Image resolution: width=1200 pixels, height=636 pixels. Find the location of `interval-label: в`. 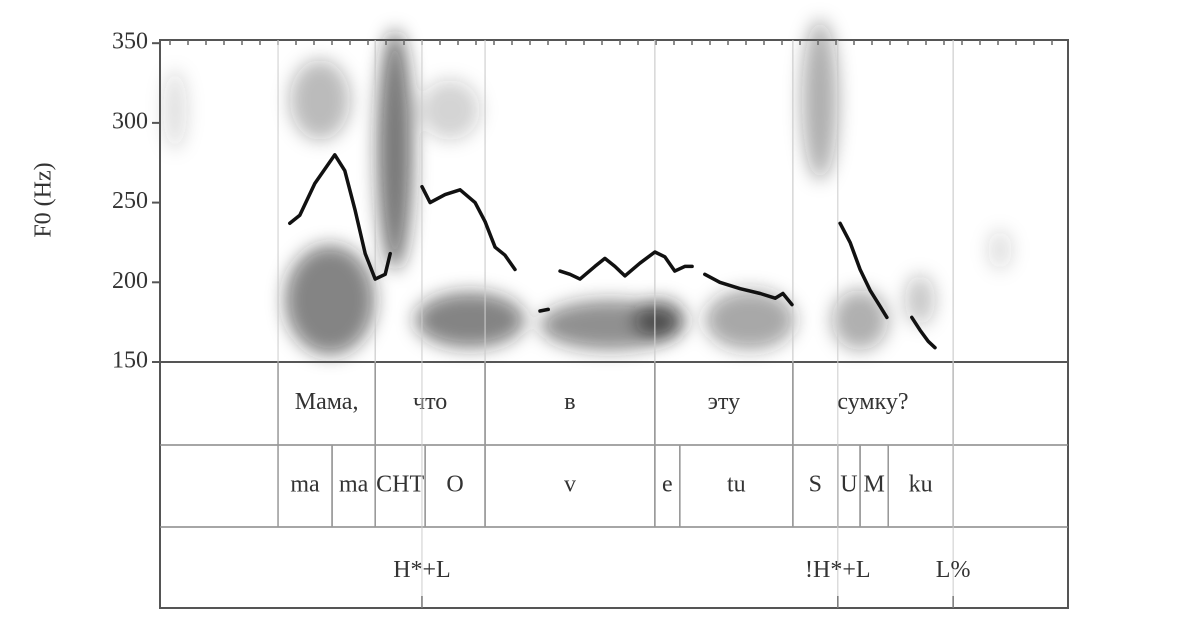

interval-label: в is located at coordinates (569, 402).